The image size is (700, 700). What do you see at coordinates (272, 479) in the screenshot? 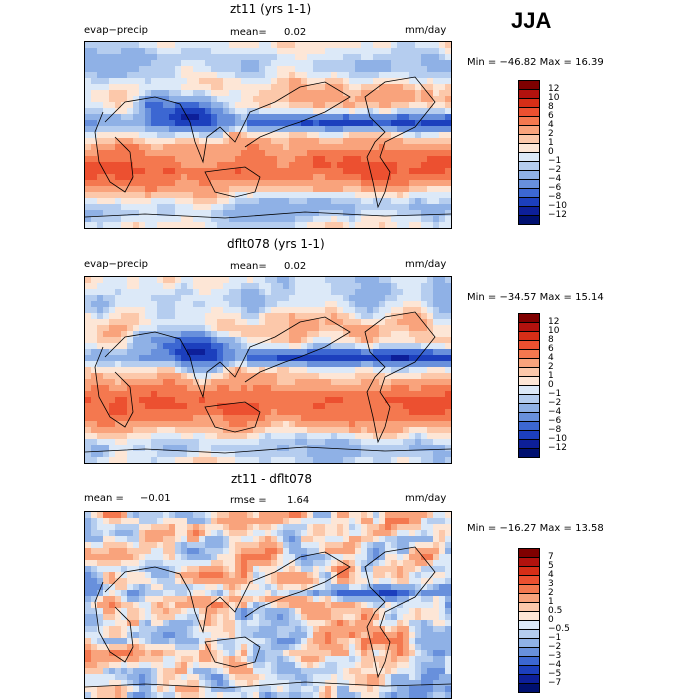
I see `panel3-title: zt11 - dflt078` at bounding box center [272, 479].